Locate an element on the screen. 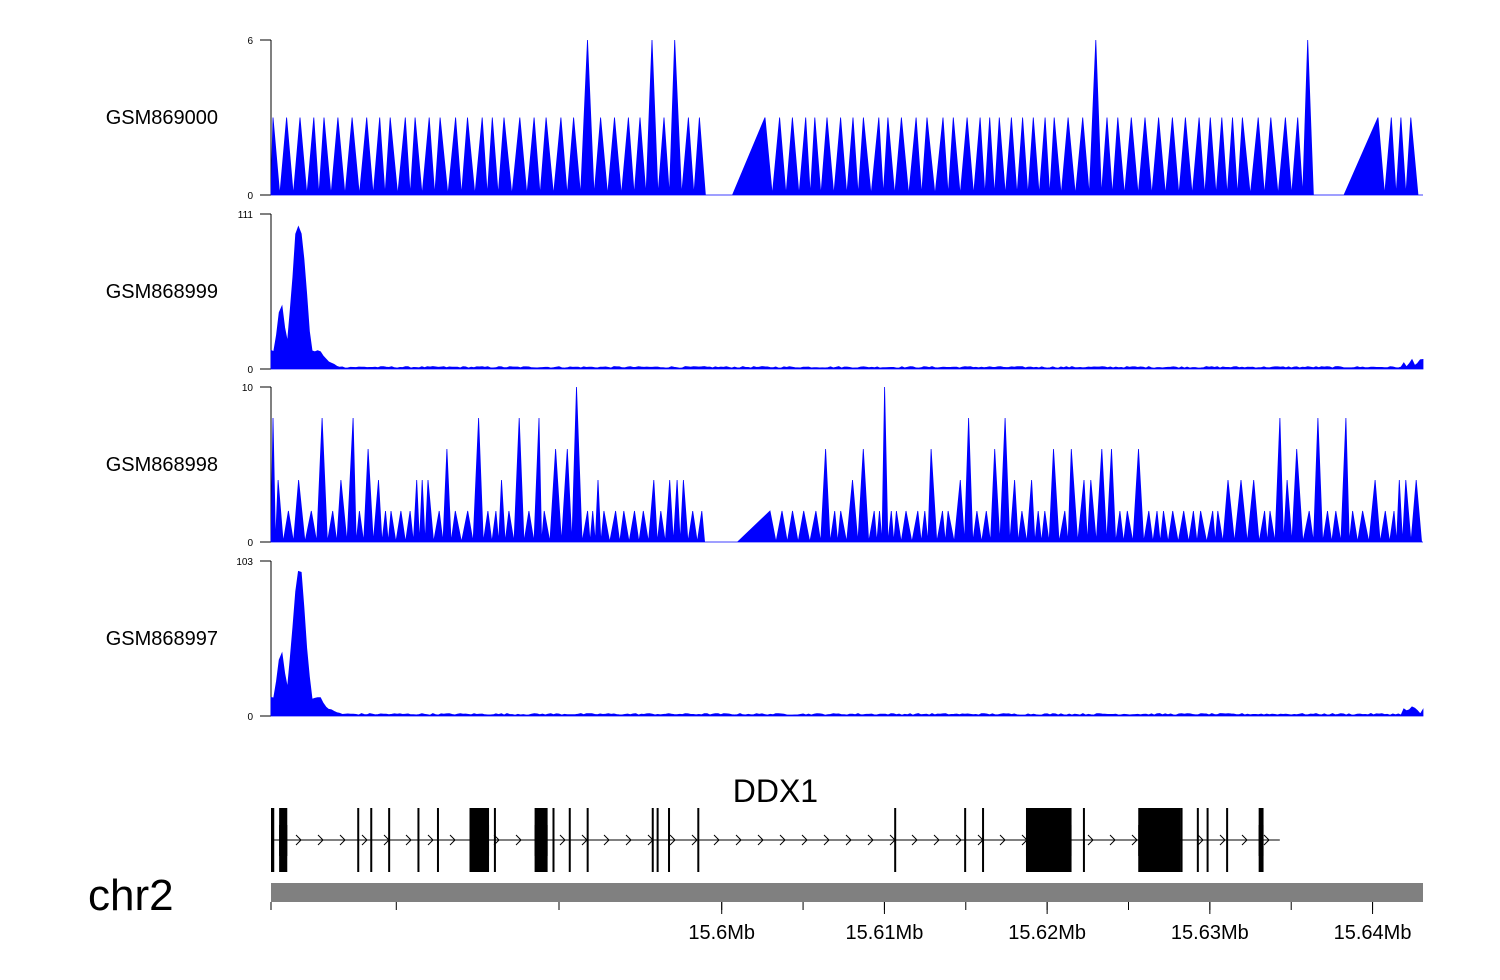 The height and width of the screenshot is (980, 1500). y-max-label: 6 is located at coordinates (250, 41).